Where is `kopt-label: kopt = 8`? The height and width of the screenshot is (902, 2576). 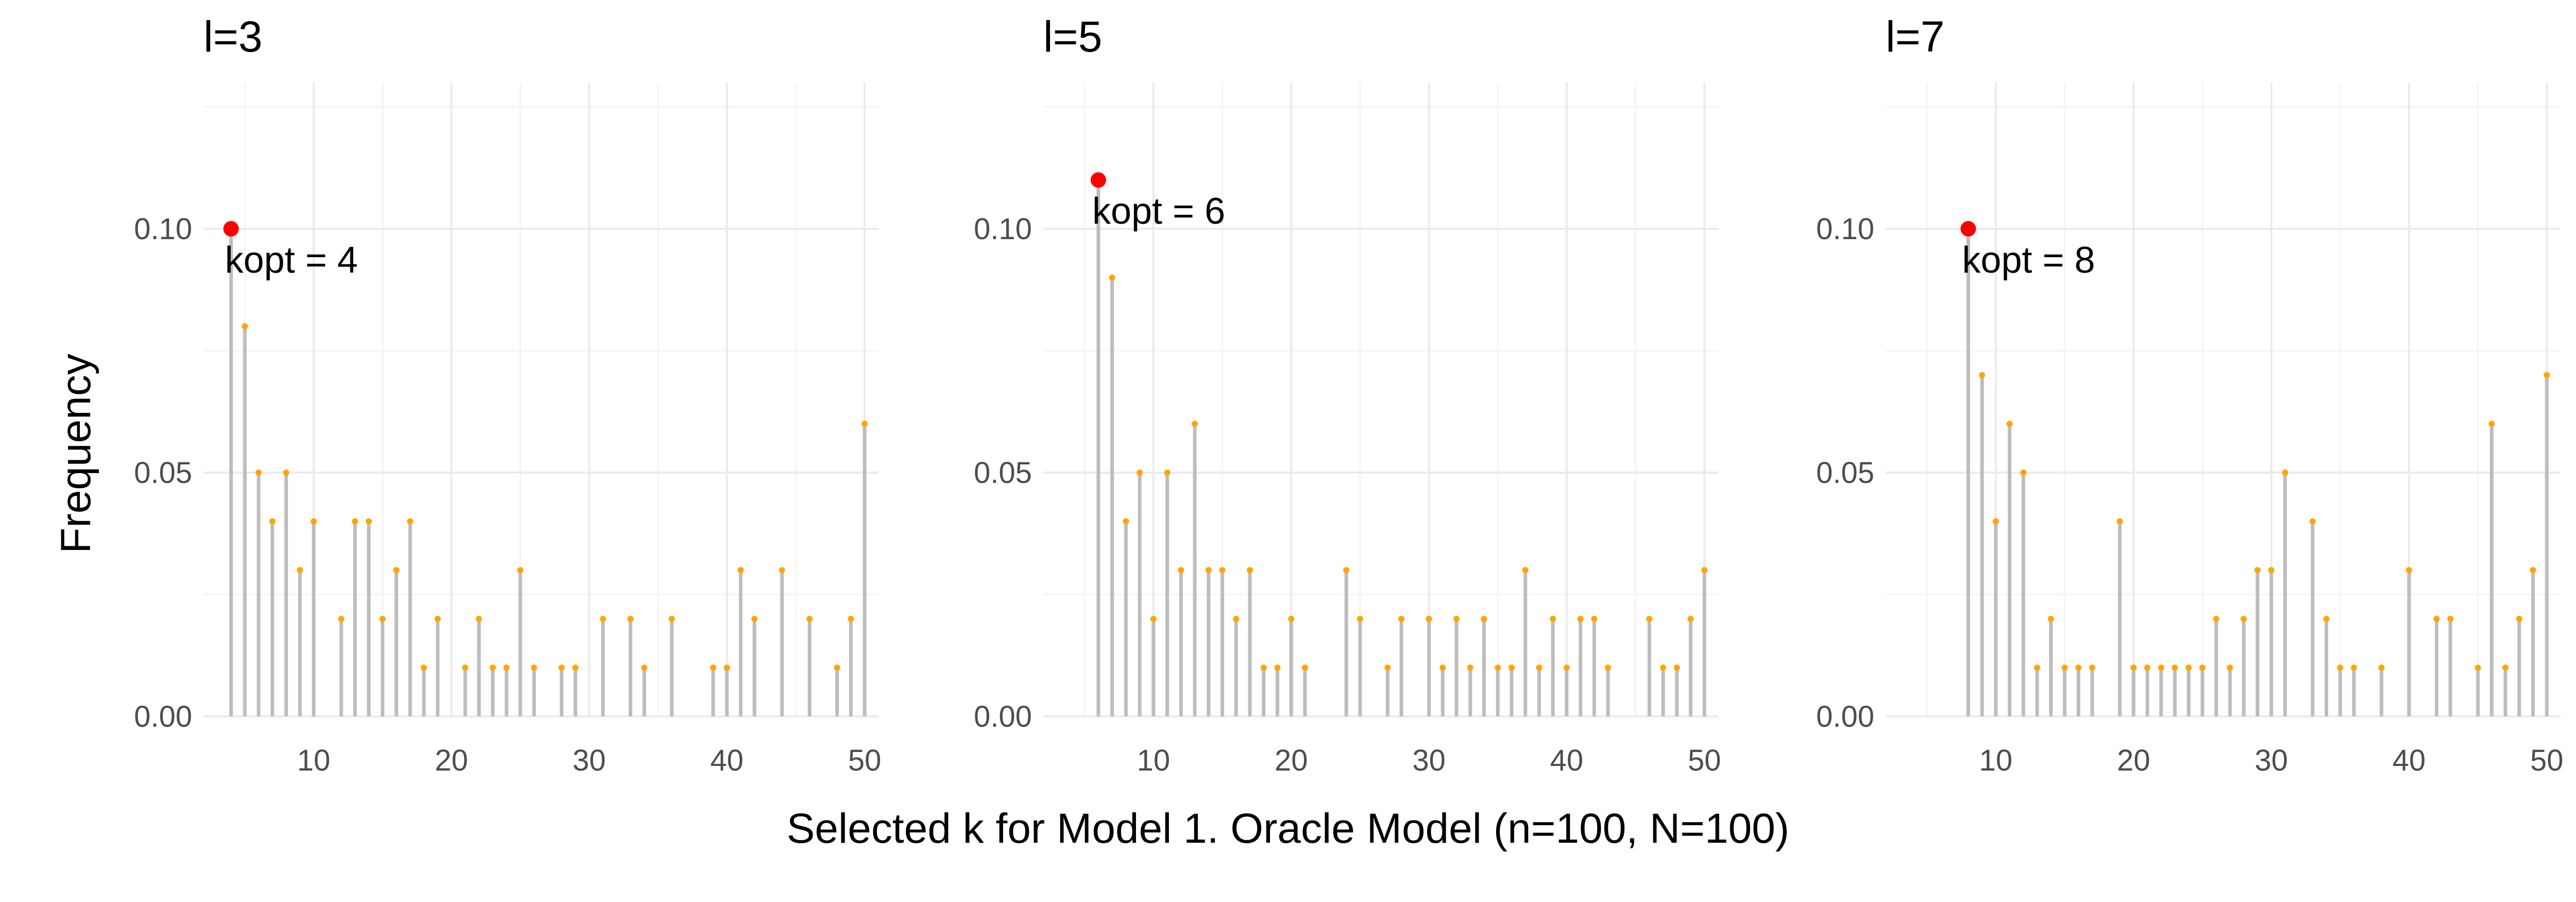 kopt-label: kopt = 8 is located at coordinates (2029, 261).